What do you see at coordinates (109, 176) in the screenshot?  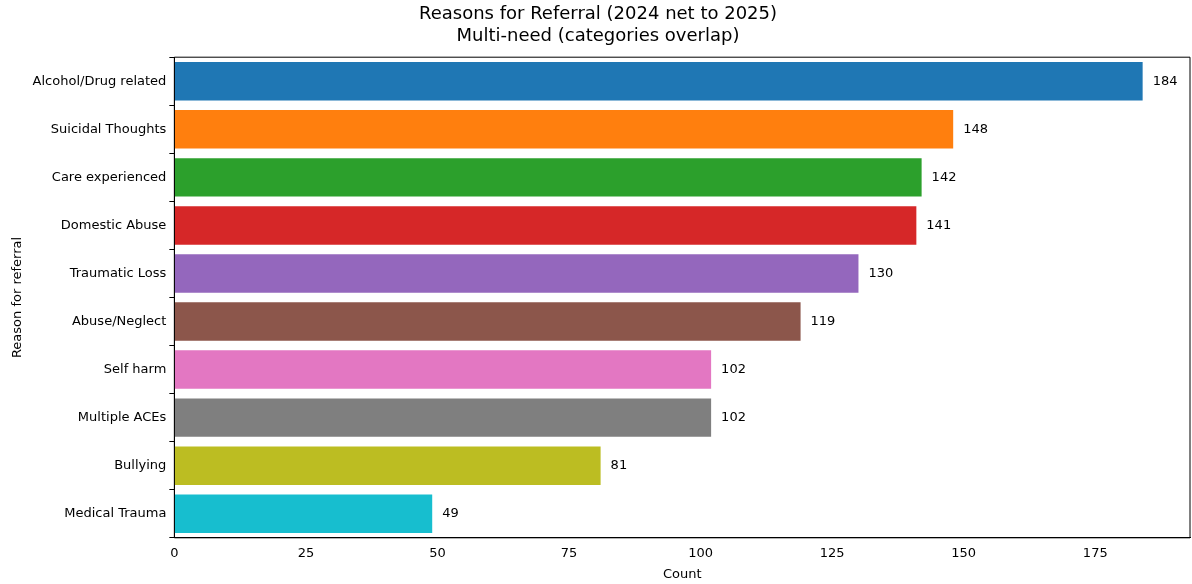 I see `y-tick-label: Care experienced` at bounding box center [109, 176].